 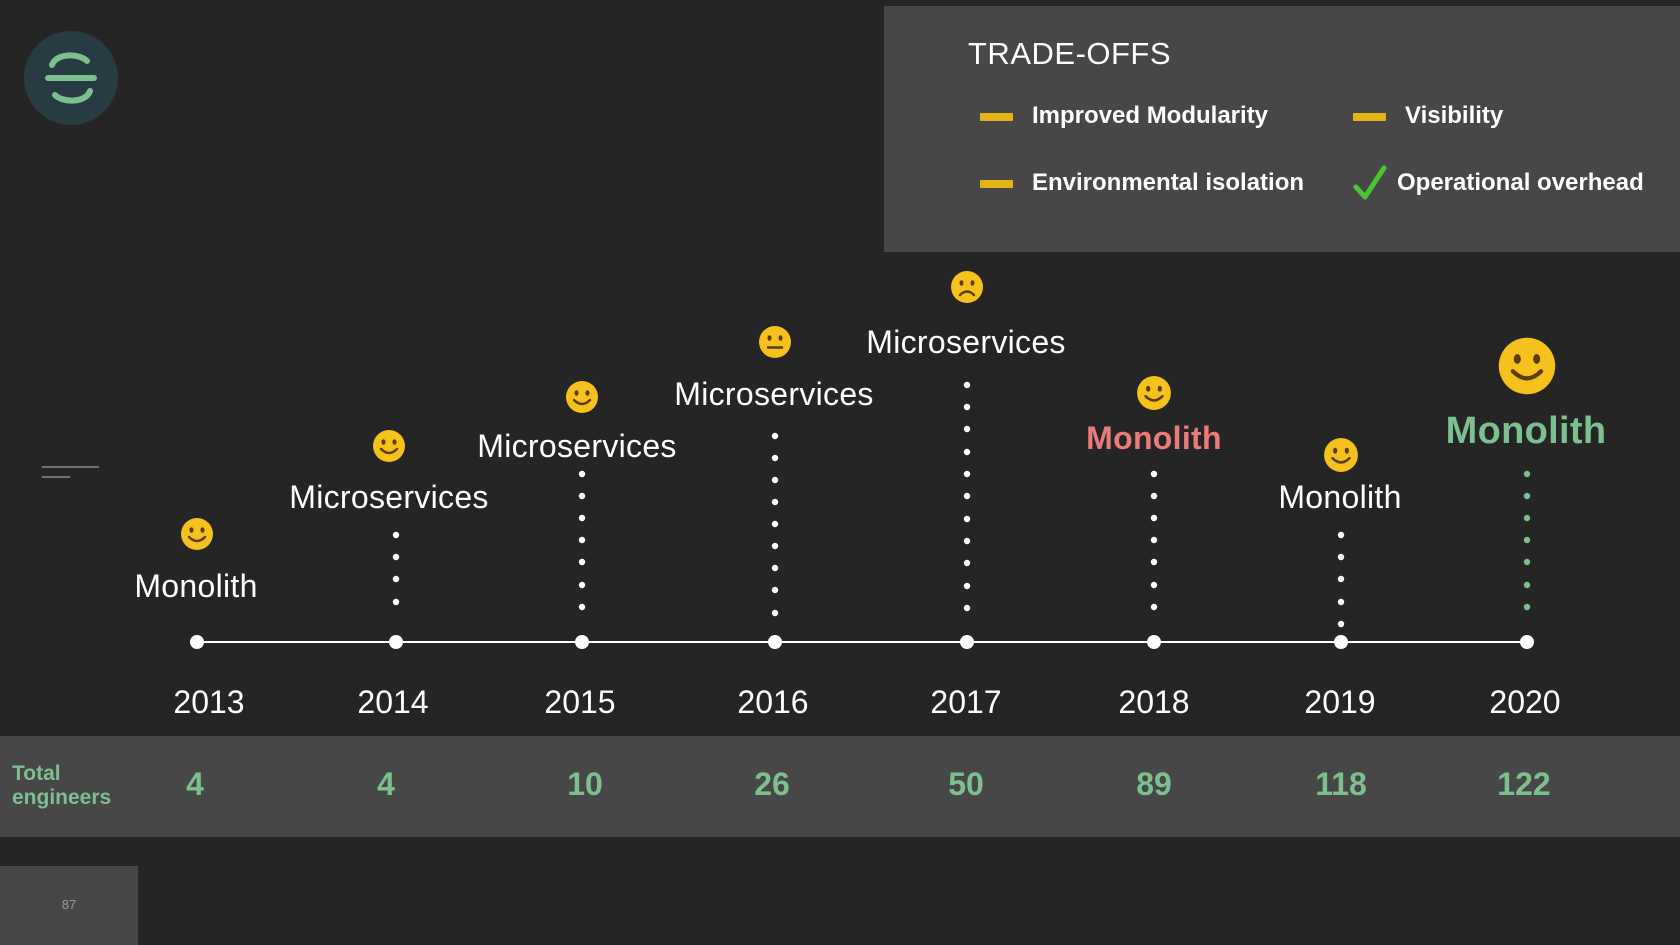 I want to click on total-engineers-label: Total engineers, so click(x=62, y=785).